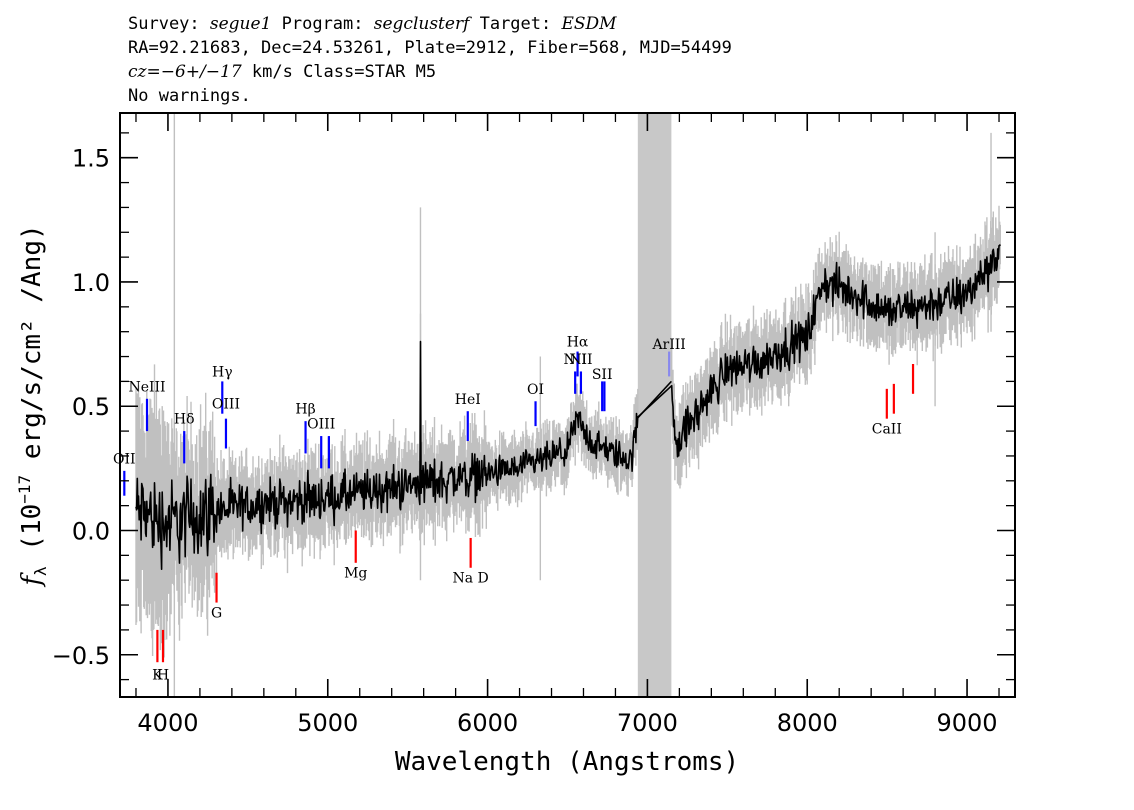  Describe the element at coordinates (216, 613) in the screenshot. I see `absorption-label-2: G` at that location.